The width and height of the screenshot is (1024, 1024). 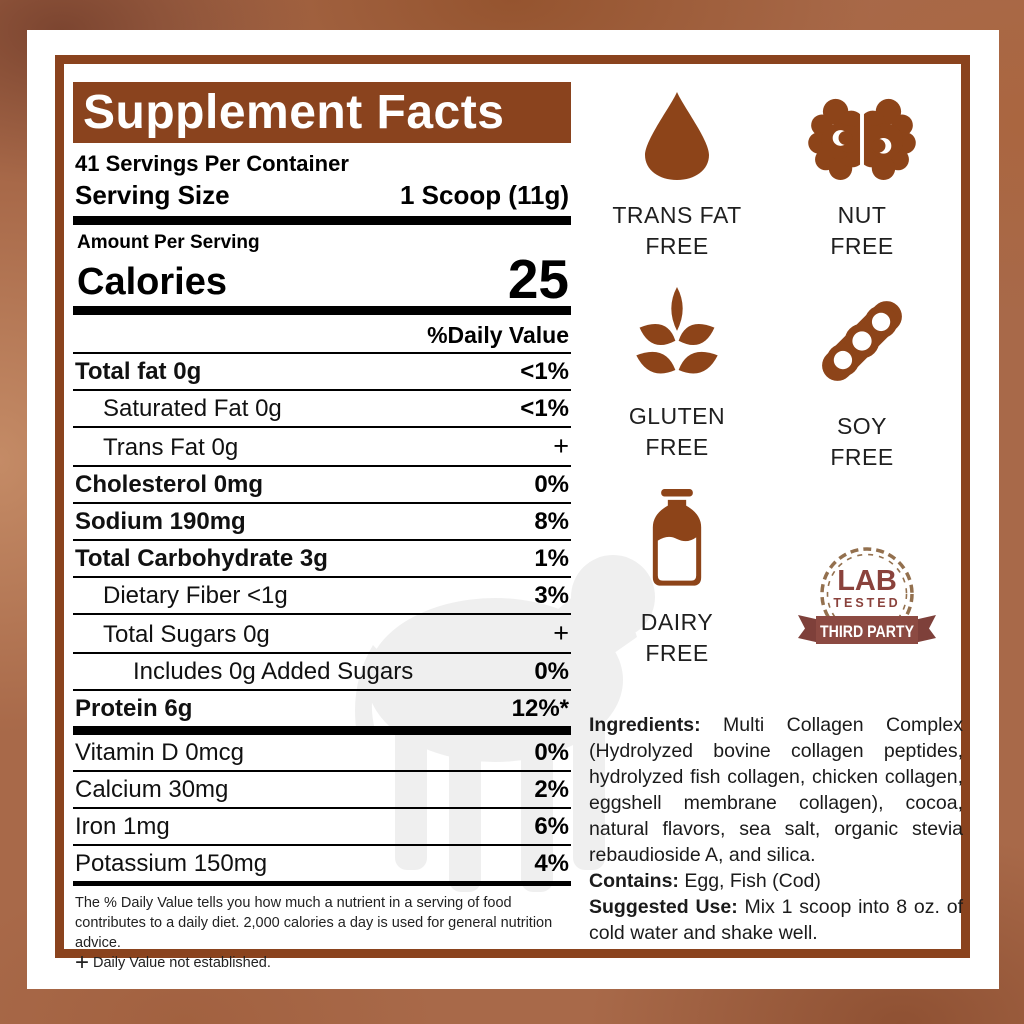 I want to click on calories-row: Calories 25, so click(x=323, y=279).